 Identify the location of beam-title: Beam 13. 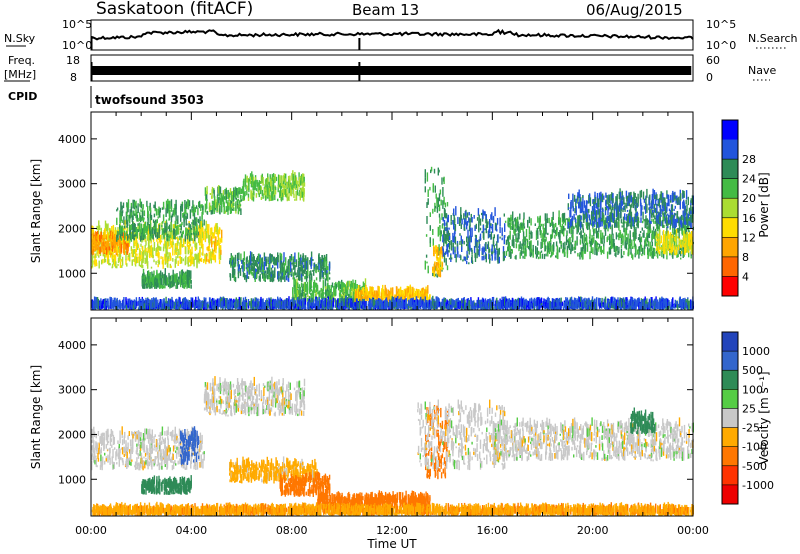
(386, 10).